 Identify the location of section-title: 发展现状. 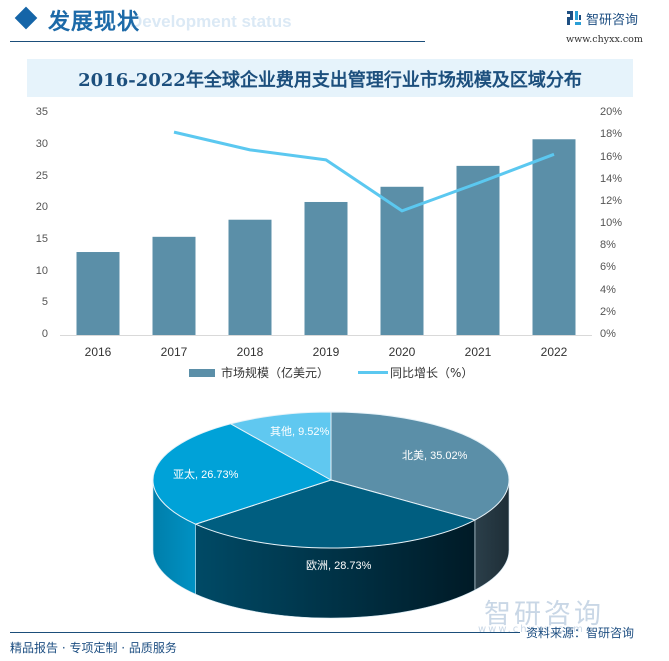
(94, 22).